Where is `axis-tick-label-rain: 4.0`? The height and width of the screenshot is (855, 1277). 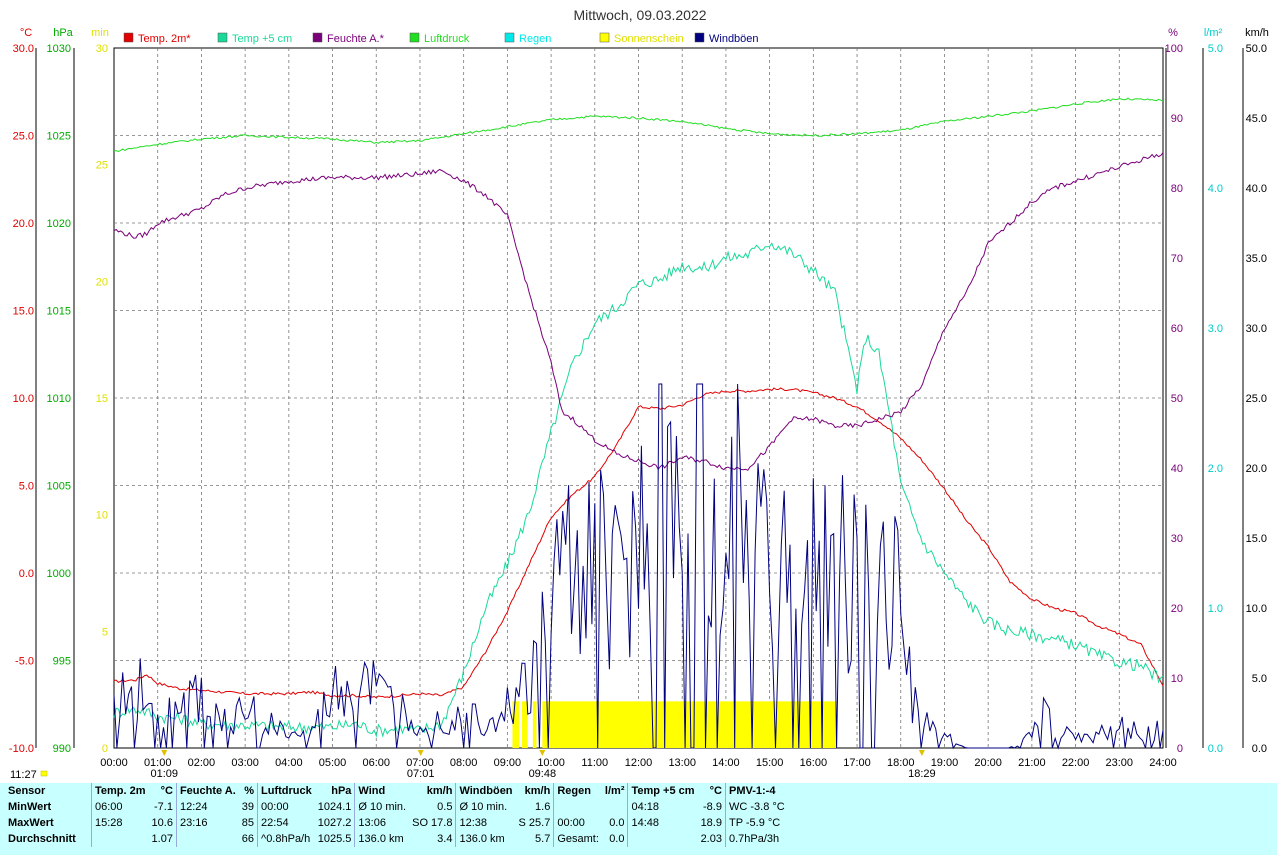
axis-tick-label-rain: 4.0 is located at coordinates (1215, 189).